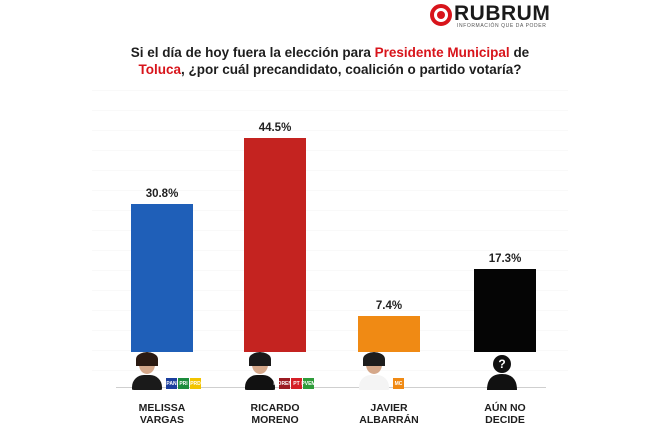 This screenshot has width=660, height=437. I want to click on candidate-name-line-1: RICARDO, so click(275, 408).